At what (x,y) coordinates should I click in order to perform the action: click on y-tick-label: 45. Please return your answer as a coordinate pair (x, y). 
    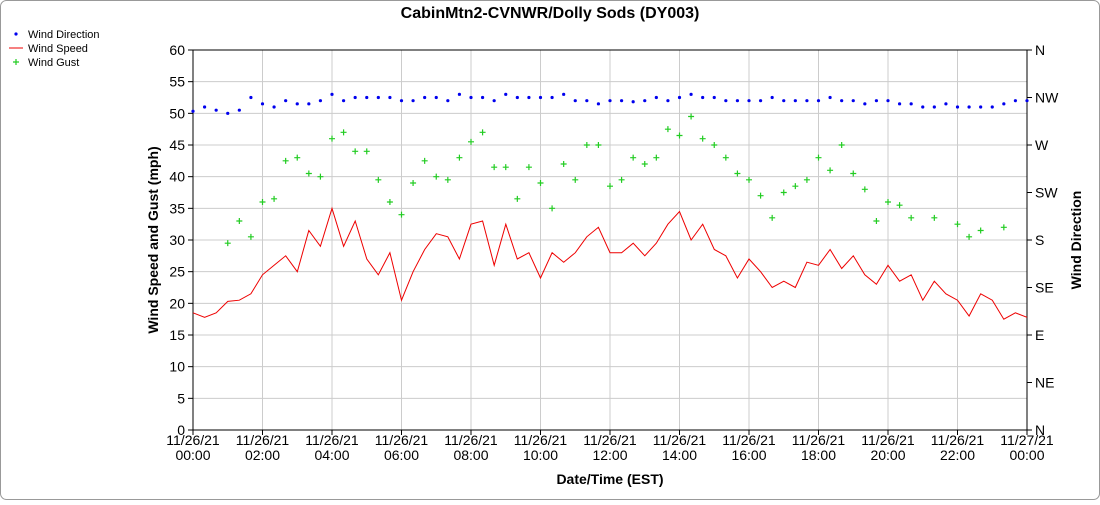
    Looking at the image, I should click on (177, 145).